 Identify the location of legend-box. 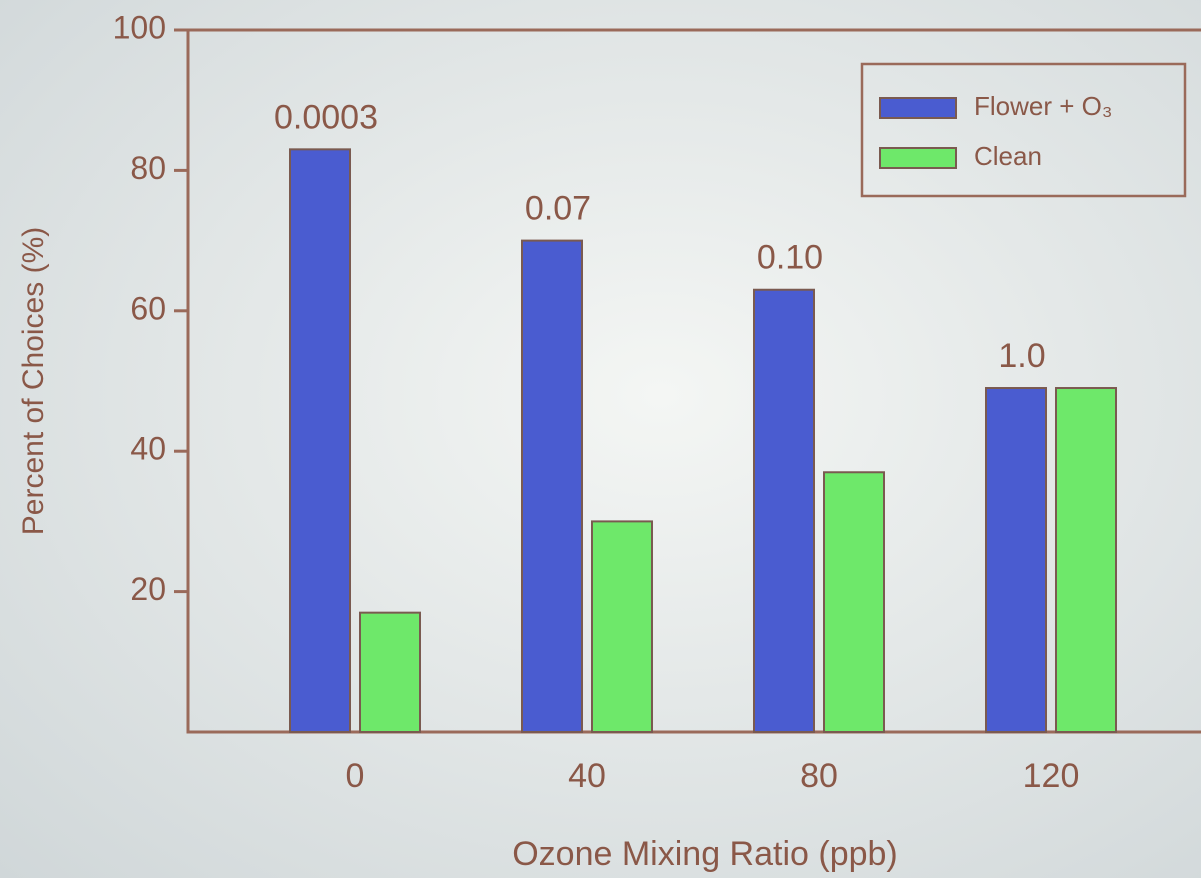
(1023, 130).